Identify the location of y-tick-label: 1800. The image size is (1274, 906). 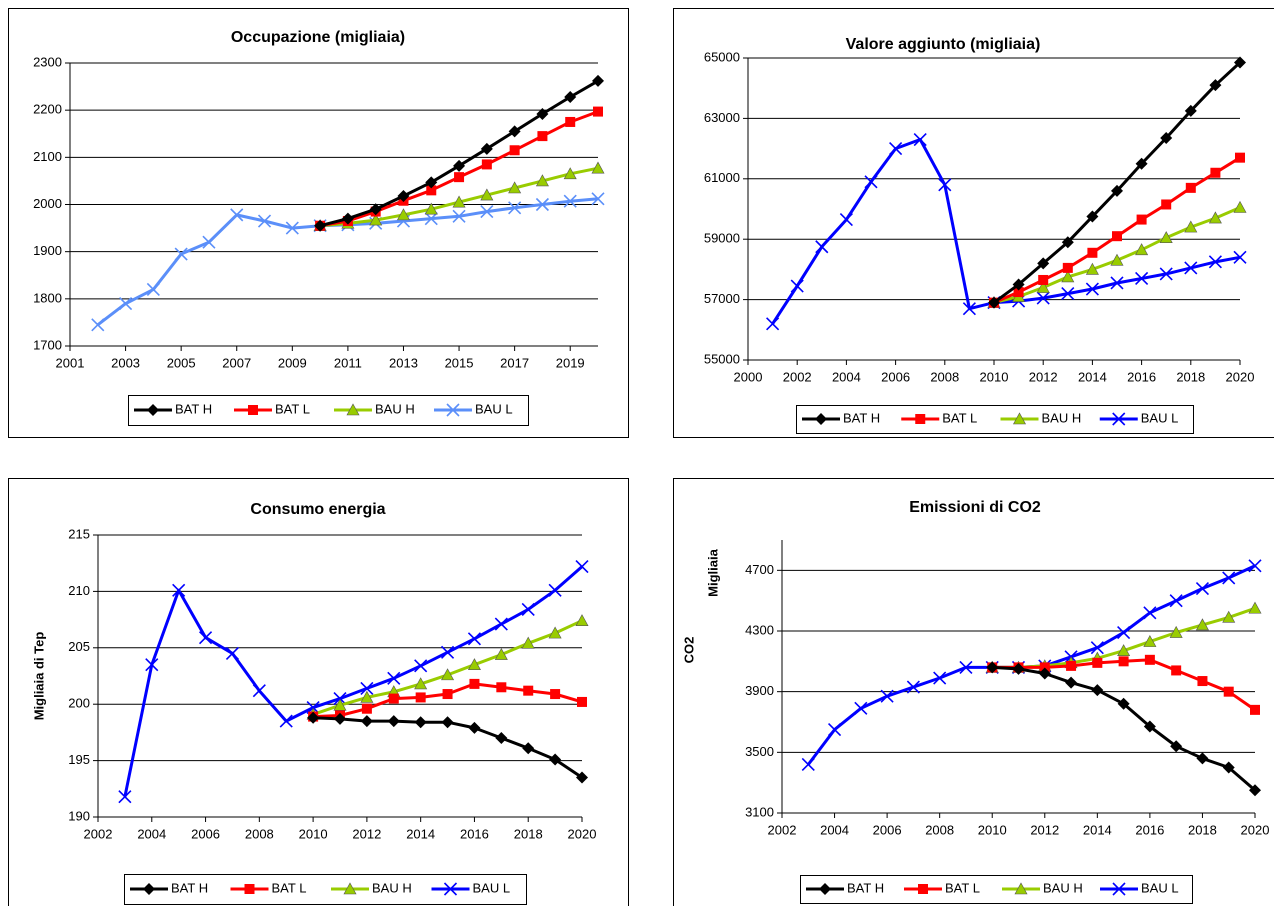
(47, 297).